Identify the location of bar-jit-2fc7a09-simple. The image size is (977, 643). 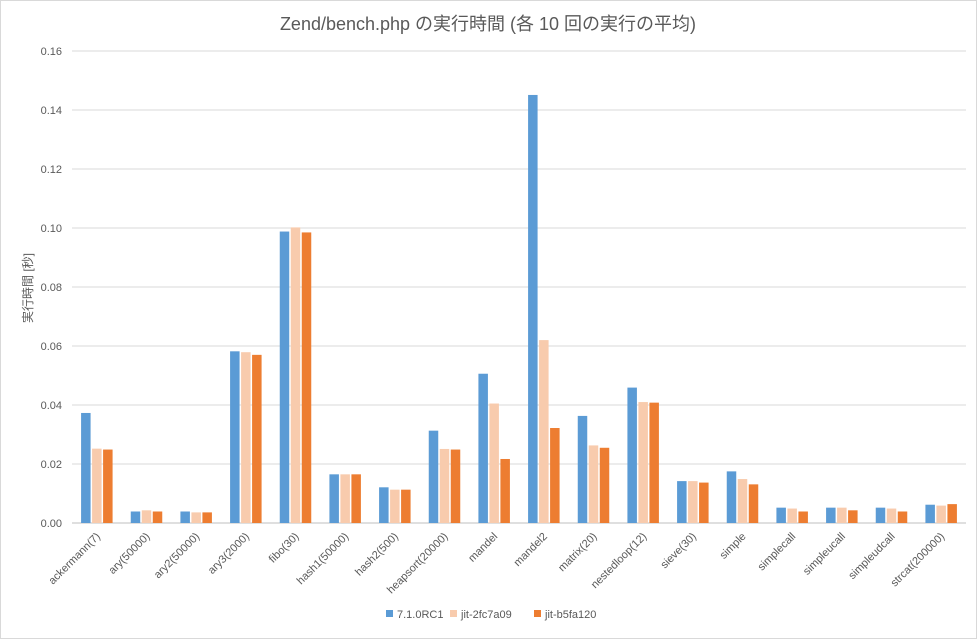
(742, 501).